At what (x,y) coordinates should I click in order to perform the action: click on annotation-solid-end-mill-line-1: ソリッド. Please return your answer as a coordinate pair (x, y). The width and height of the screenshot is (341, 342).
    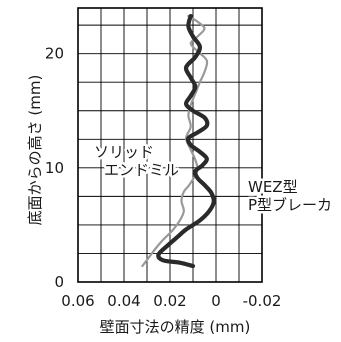
    Looking at the image, I should click on (124, 152).